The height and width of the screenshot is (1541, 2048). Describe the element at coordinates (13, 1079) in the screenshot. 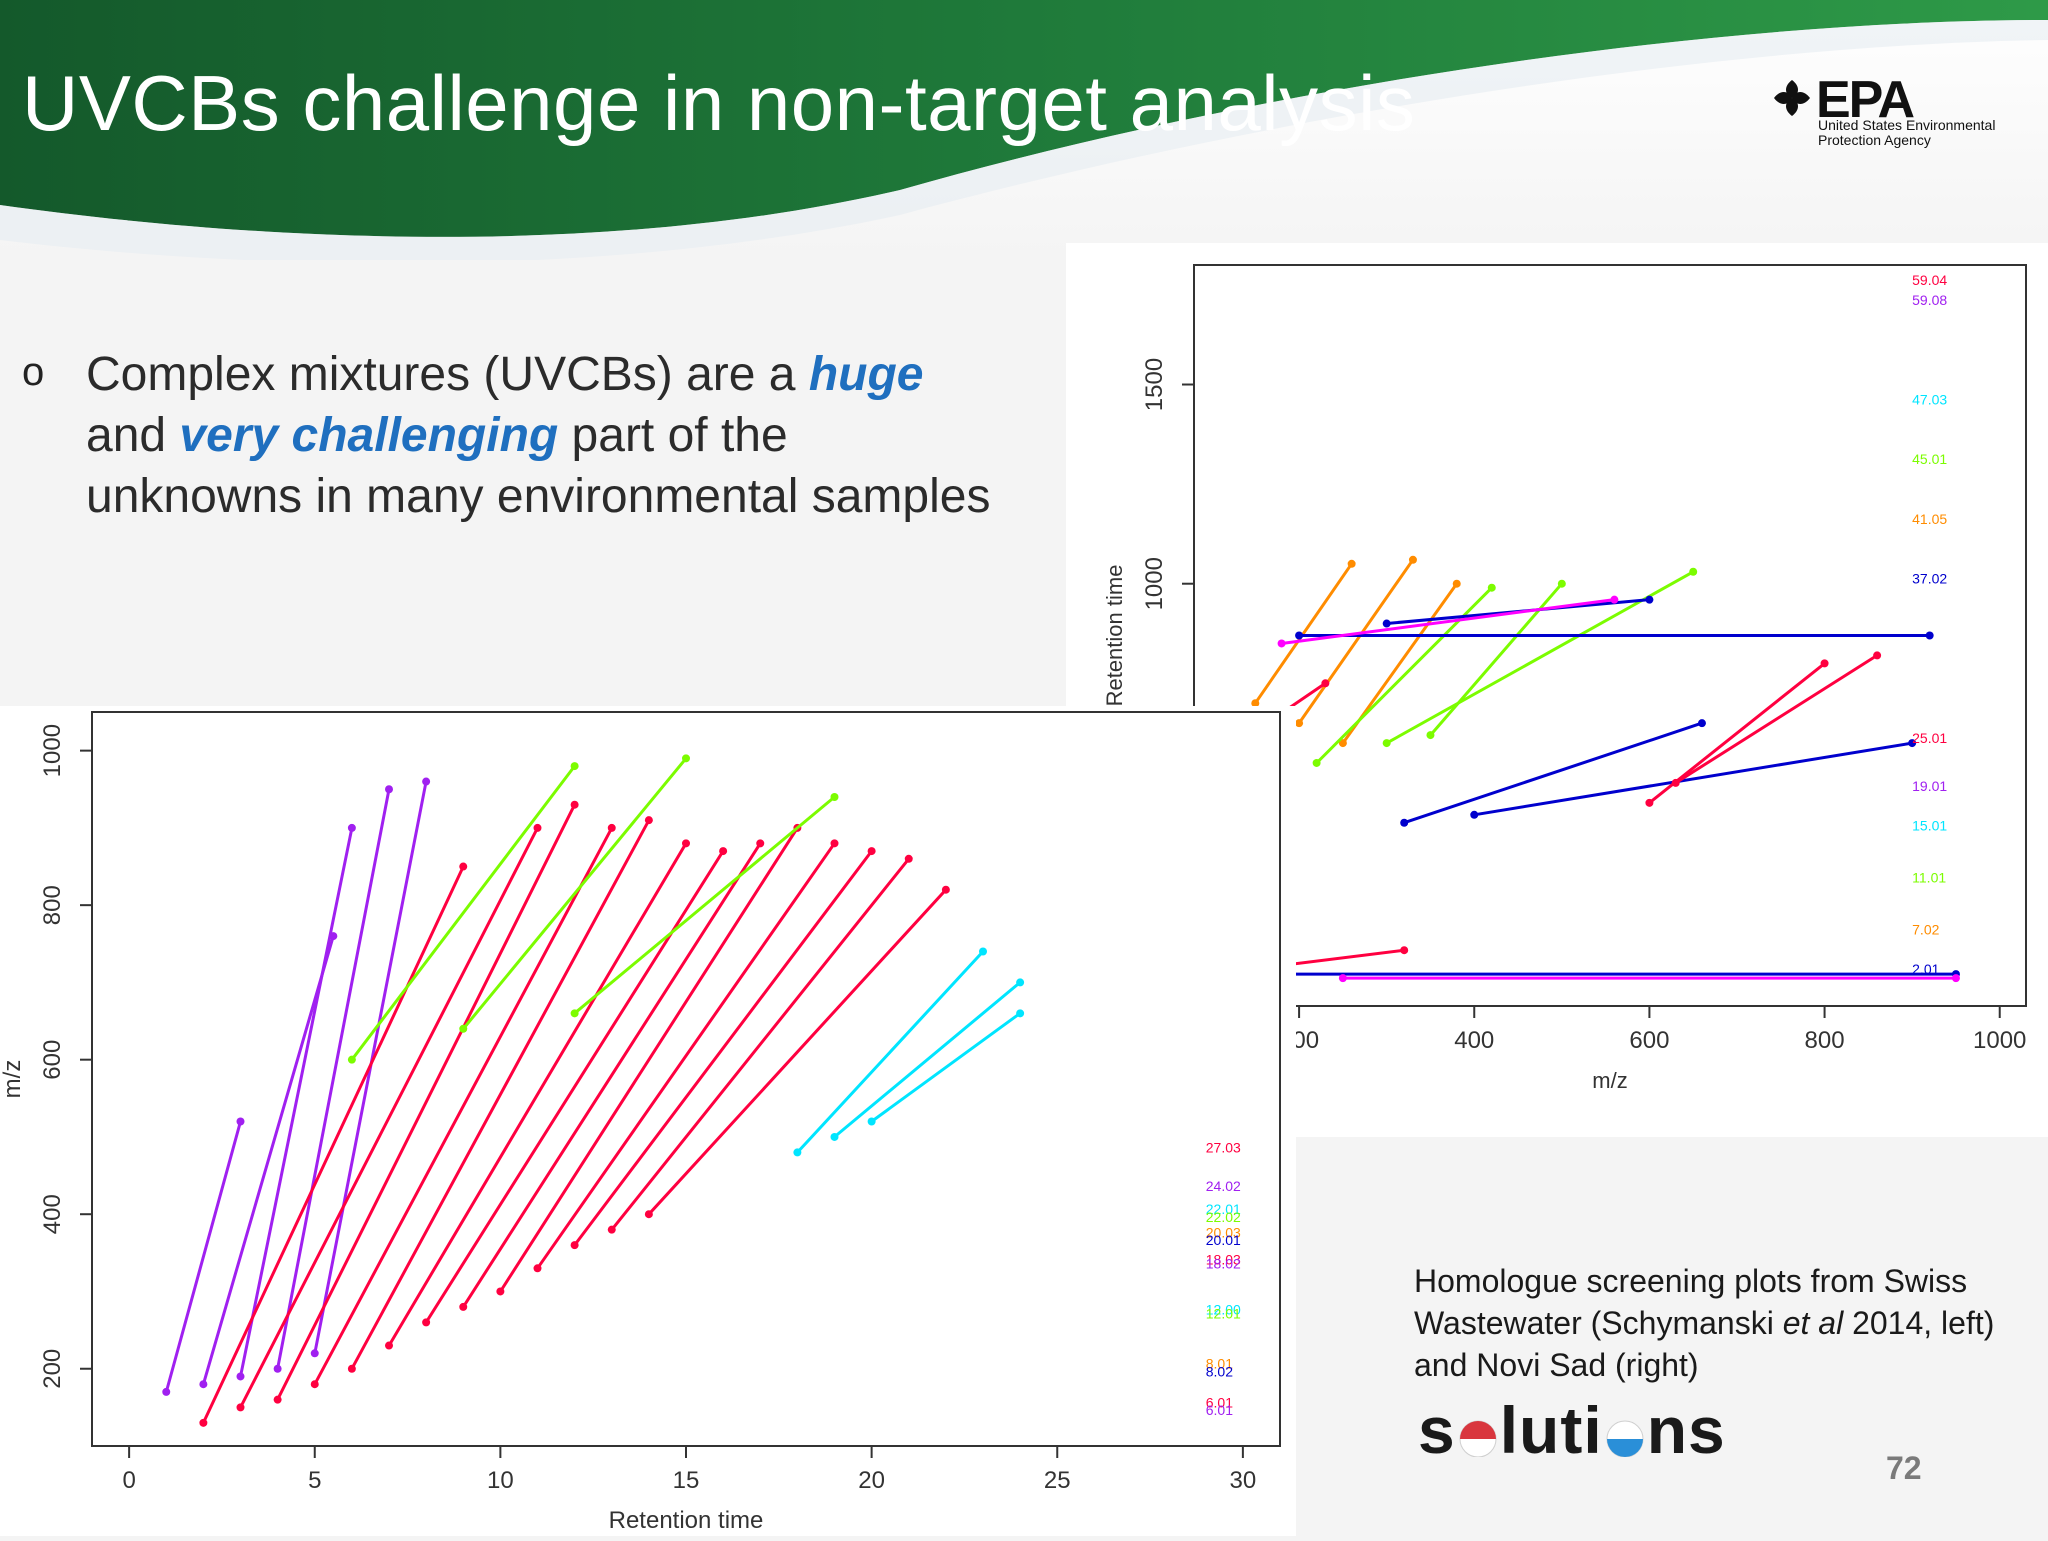

I see `y-axis-label: m/z` at that location.